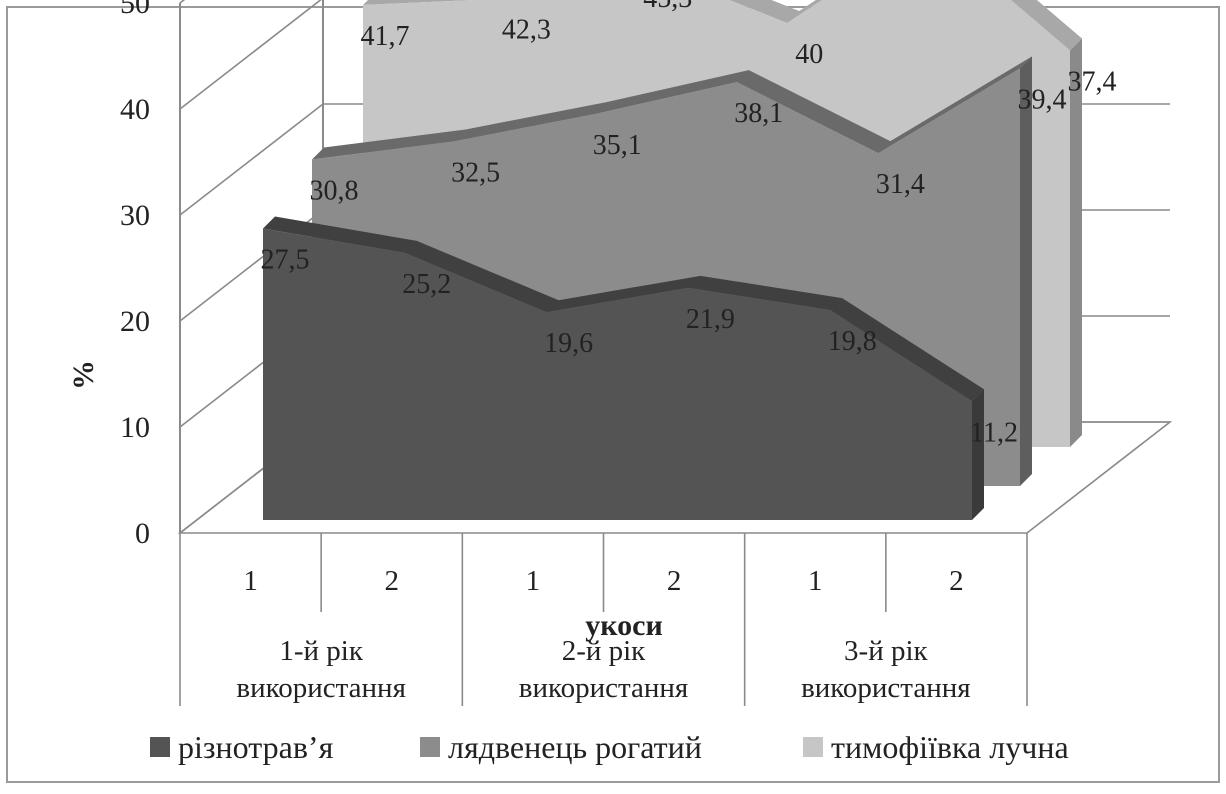 This screenshot has width=1226, height=794. Describe the element at coordinates (900, 184) in the screenshot. I see `data-label: 31,4` at that location.